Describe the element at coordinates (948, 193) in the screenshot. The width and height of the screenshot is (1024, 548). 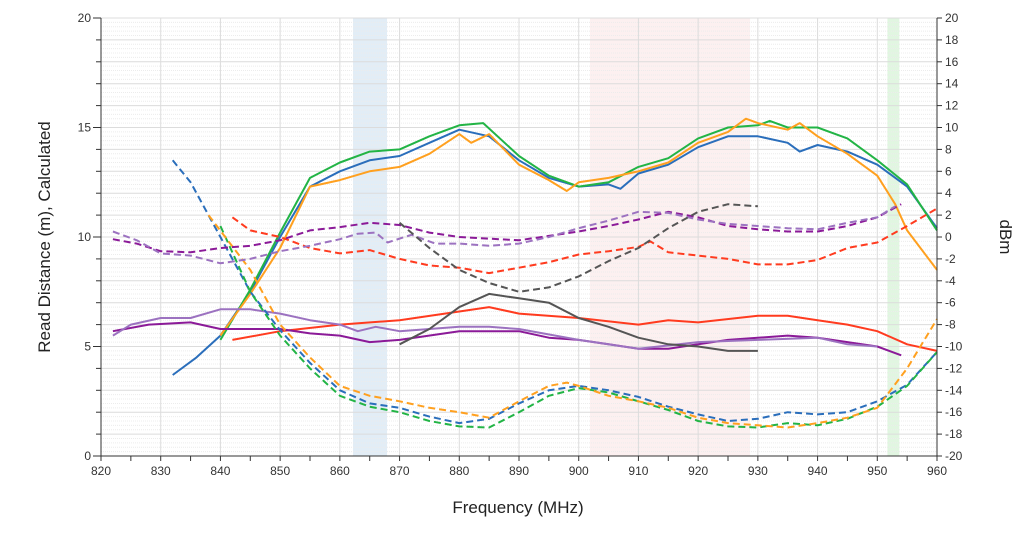
I see `y2-tick-label: 4` at that location.